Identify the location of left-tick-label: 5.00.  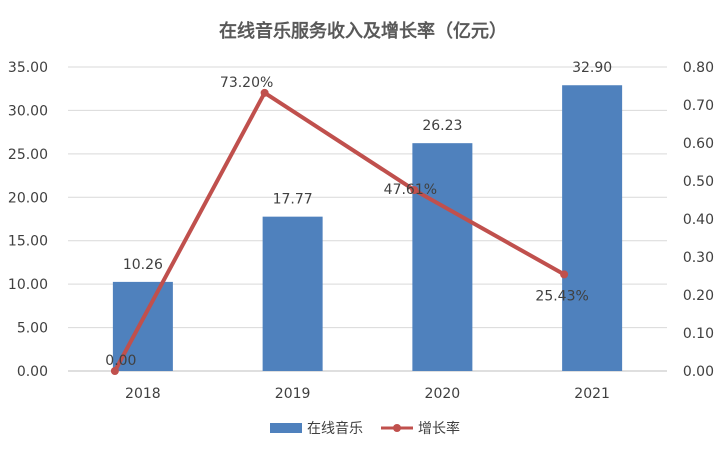
(32, 329).